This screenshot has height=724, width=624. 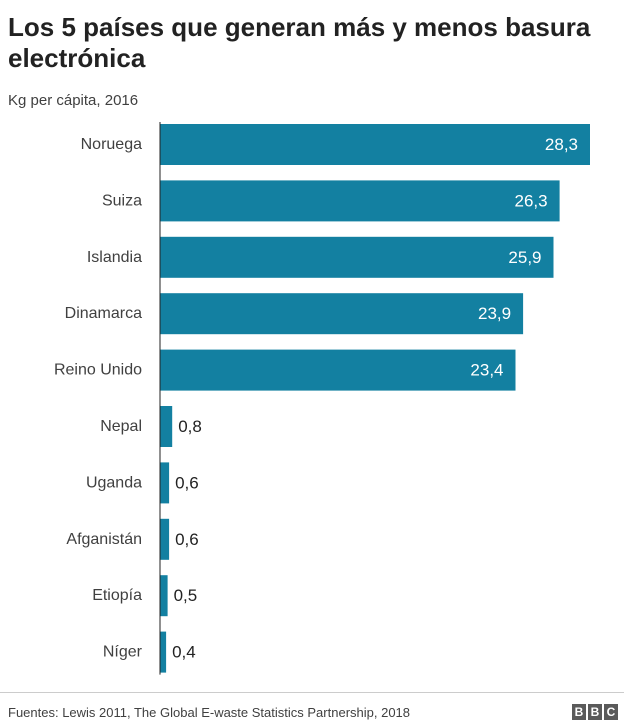 I want to click on value-label: 23,9, so click(x=494, y=313).